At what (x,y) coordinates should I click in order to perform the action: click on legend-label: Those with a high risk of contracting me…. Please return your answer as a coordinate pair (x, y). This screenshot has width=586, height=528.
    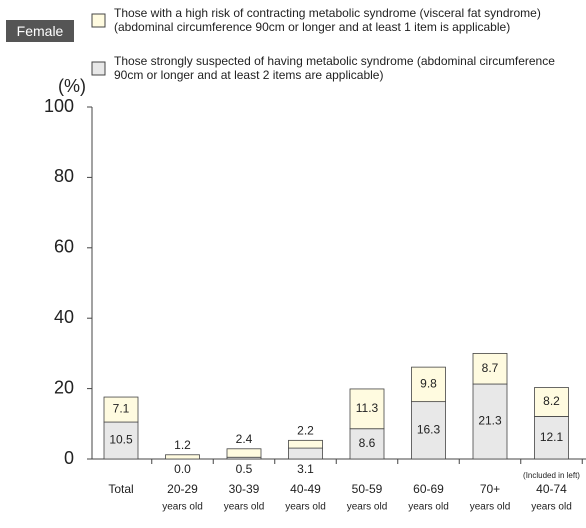
    Looking at the image, I should click on (327, 20).